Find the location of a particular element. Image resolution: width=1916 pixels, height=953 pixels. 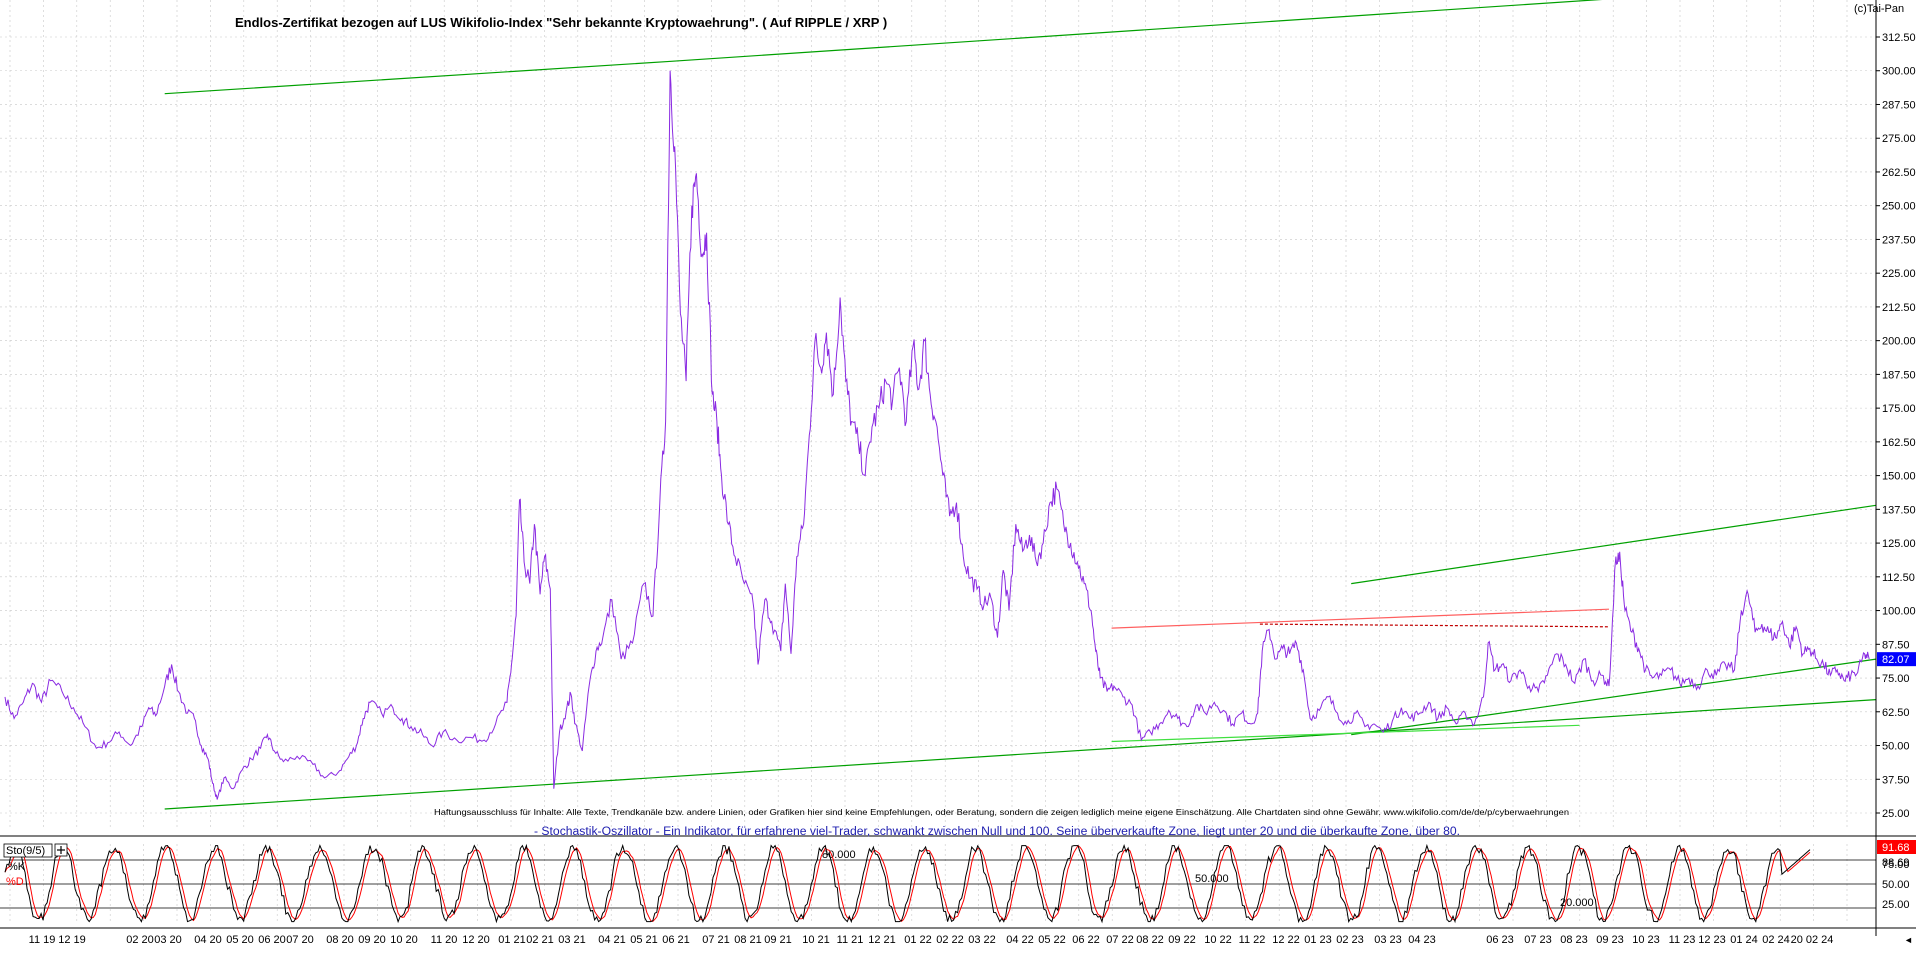

x-tick-label: 09 22 is located at coordinates (1182, 940).